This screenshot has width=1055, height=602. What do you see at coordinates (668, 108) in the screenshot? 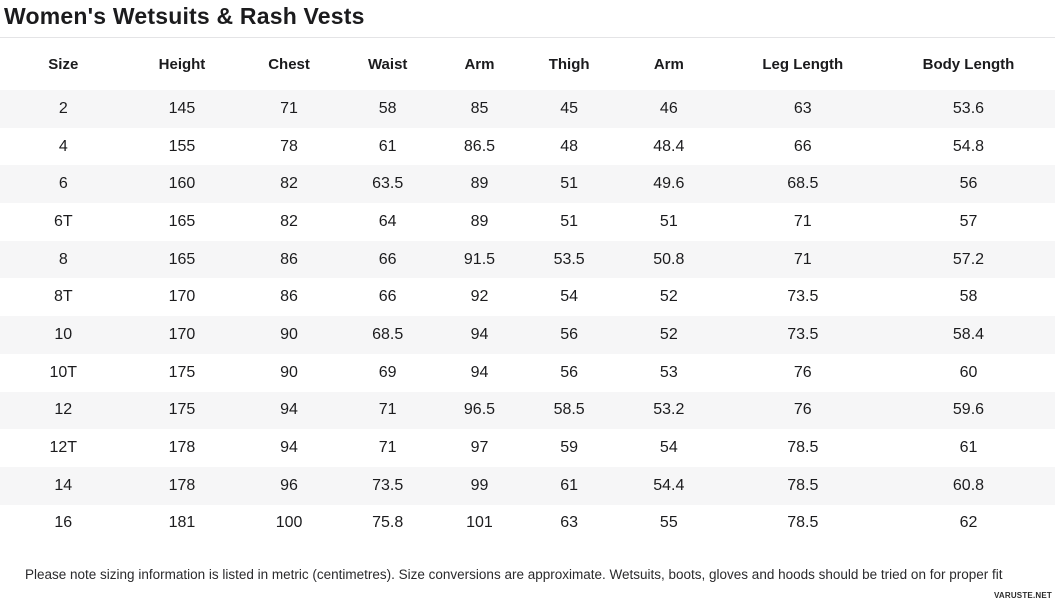
I see `size-cell: 46` at bounding box center [668, 108].